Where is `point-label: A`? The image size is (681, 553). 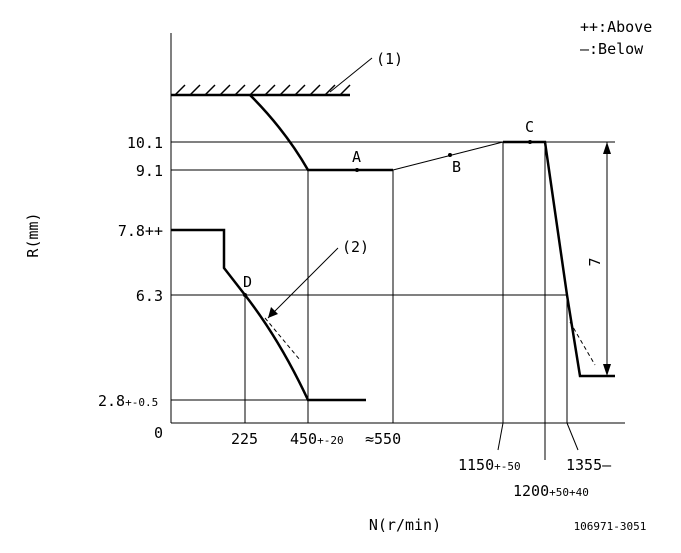
point-label: A is located at coordinates (356, 157).